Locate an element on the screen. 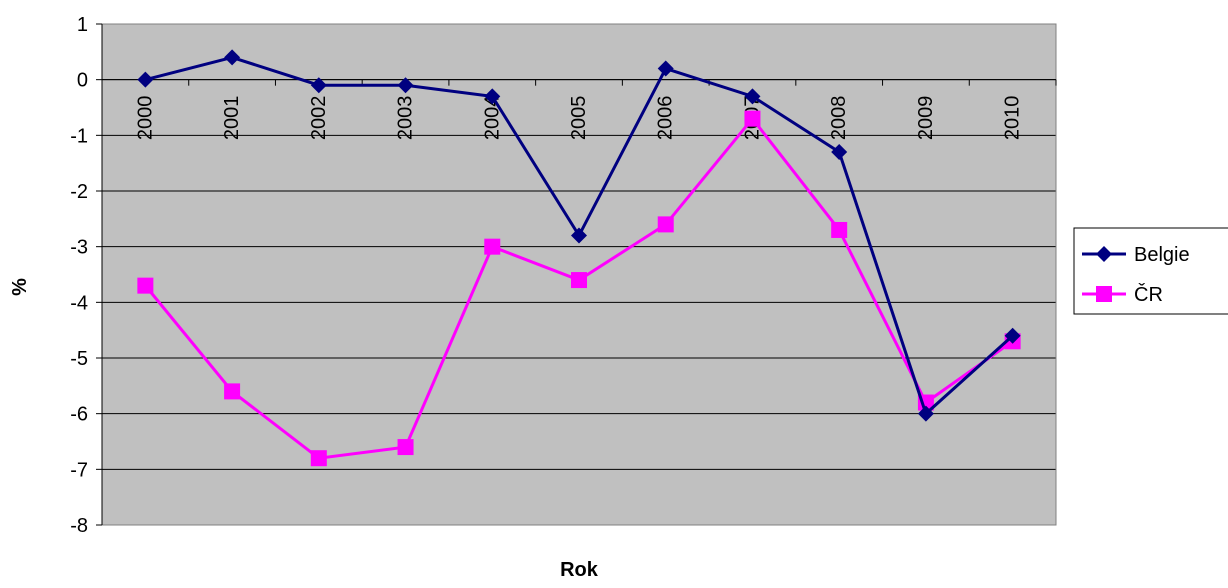  y-tick-label: -5 is located at coordinates (79, 359).